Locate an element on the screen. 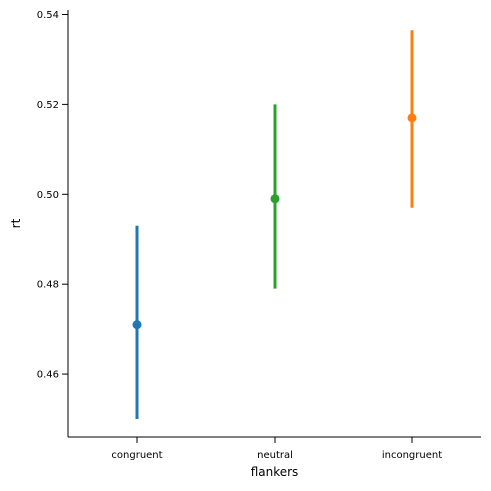  x-tick-label: congruent is located at coordinates (136, 455).